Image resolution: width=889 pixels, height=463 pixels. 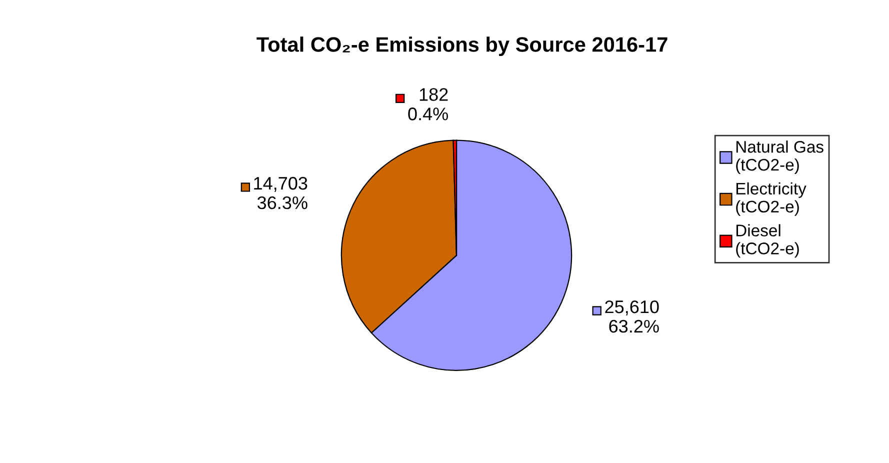 What do you see at coordinates (428, 104) in the screenshot?
I see `data-label: 182 0.4%` at bounding box center [428, 104].